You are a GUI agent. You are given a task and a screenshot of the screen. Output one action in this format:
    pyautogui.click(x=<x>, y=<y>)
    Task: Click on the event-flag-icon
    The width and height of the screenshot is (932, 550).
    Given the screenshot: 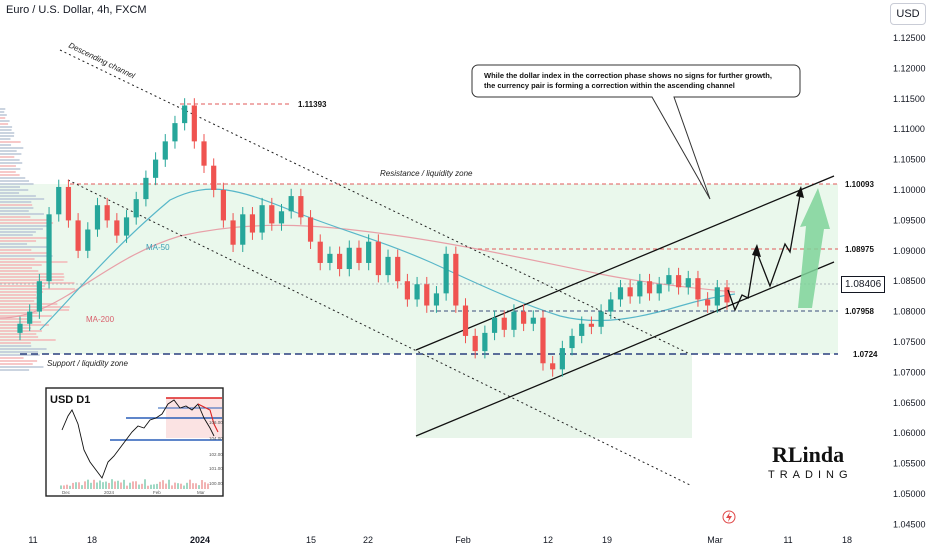 What is the action you would take?
    pyautogui.click(x=729, y=517)
    